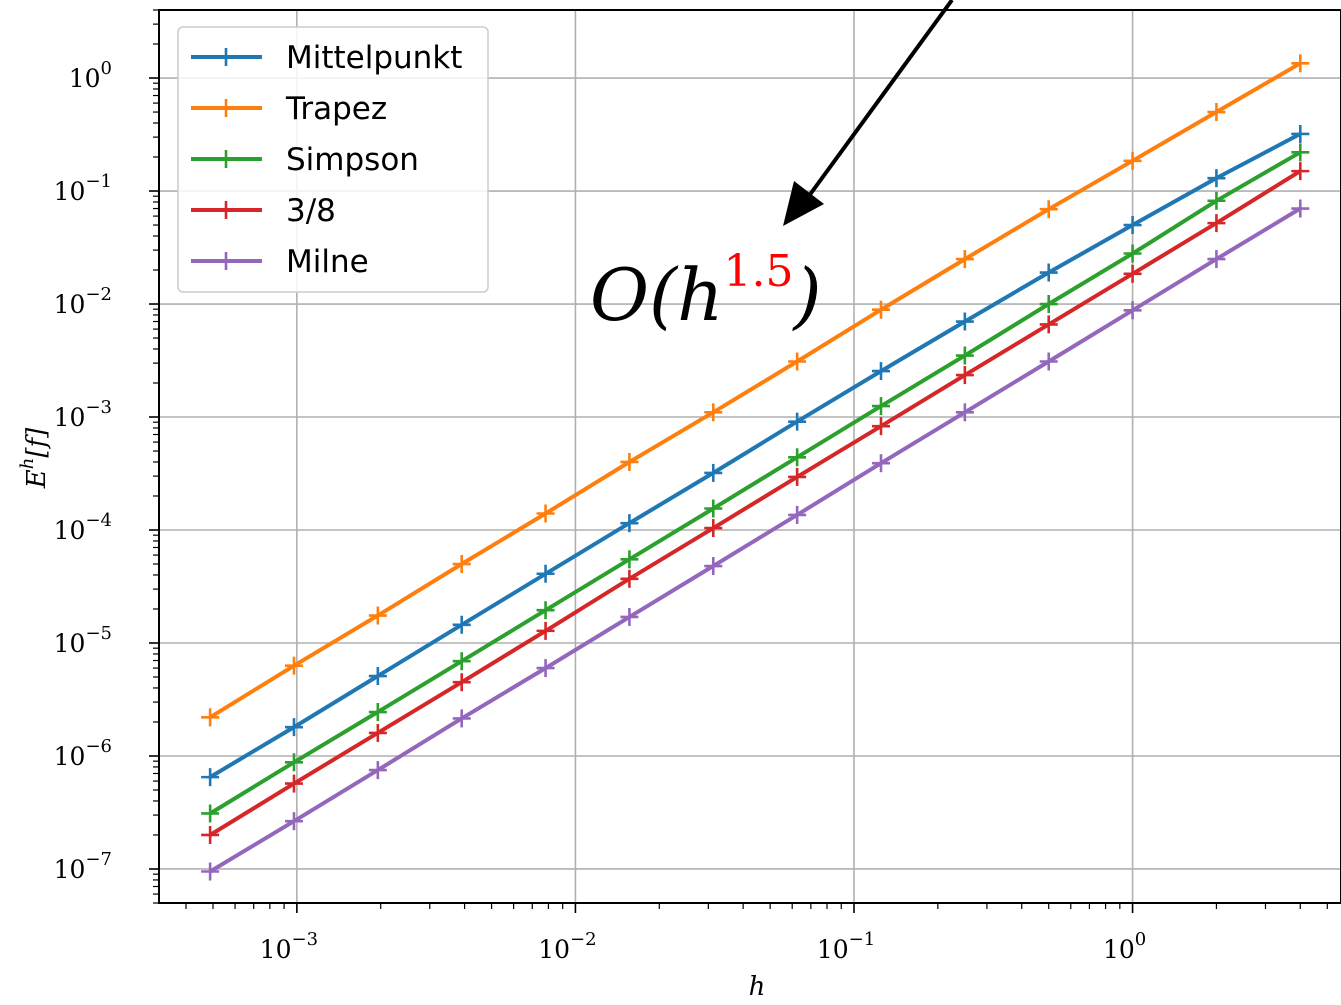 Image resolution: width=1341 pixels, height=1005 pixels. What do you see at coordinates (311, 211) in the screenshot?
I see `legend-label: 3/8` at bounding box center [311, 211].